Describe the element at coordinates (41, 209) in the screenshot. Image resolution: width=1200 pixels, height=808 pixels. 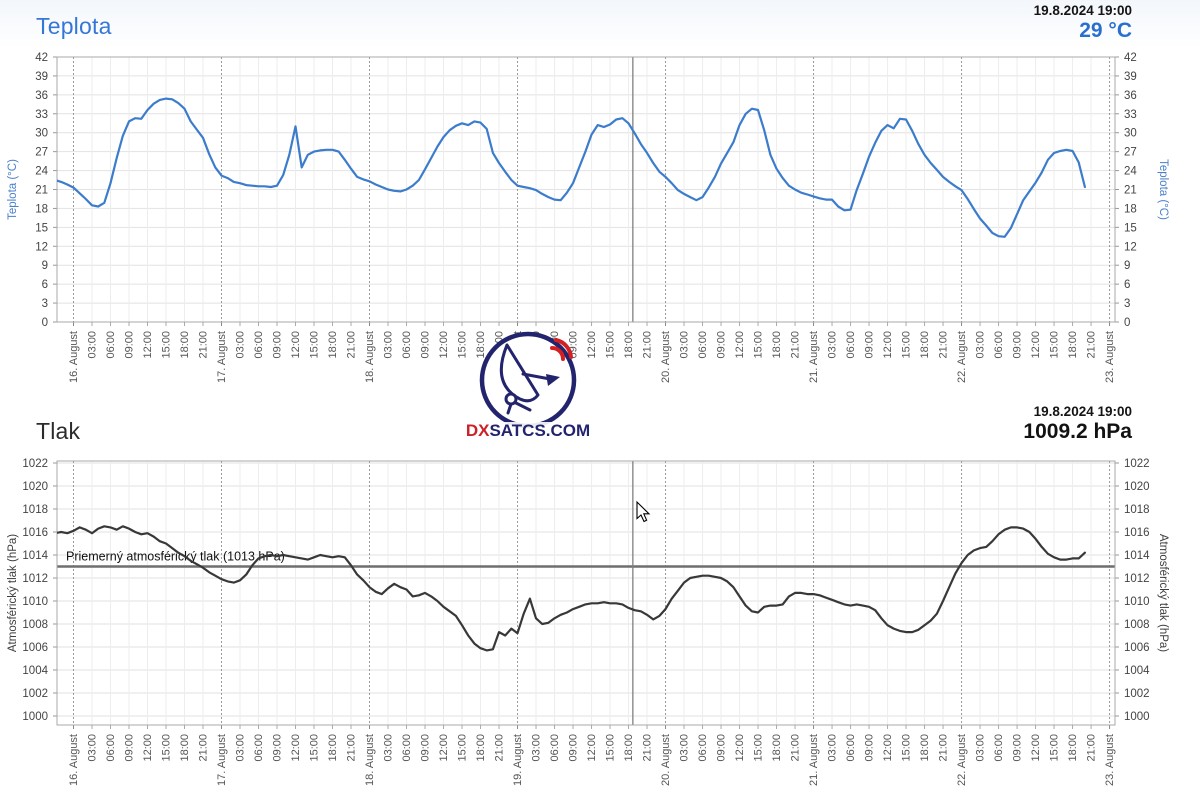
I see `y-tick-label: 18` at that location.